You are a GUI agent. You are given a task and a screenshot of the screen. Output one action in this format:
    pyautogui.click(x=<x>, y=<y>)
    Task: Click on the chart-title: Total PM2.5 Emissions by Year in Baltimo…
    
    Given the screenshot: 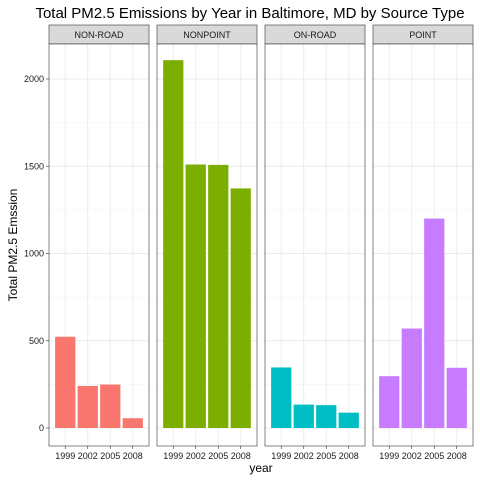 What is the action you would take?
    pyautogui.click(x=249, y=13)
    